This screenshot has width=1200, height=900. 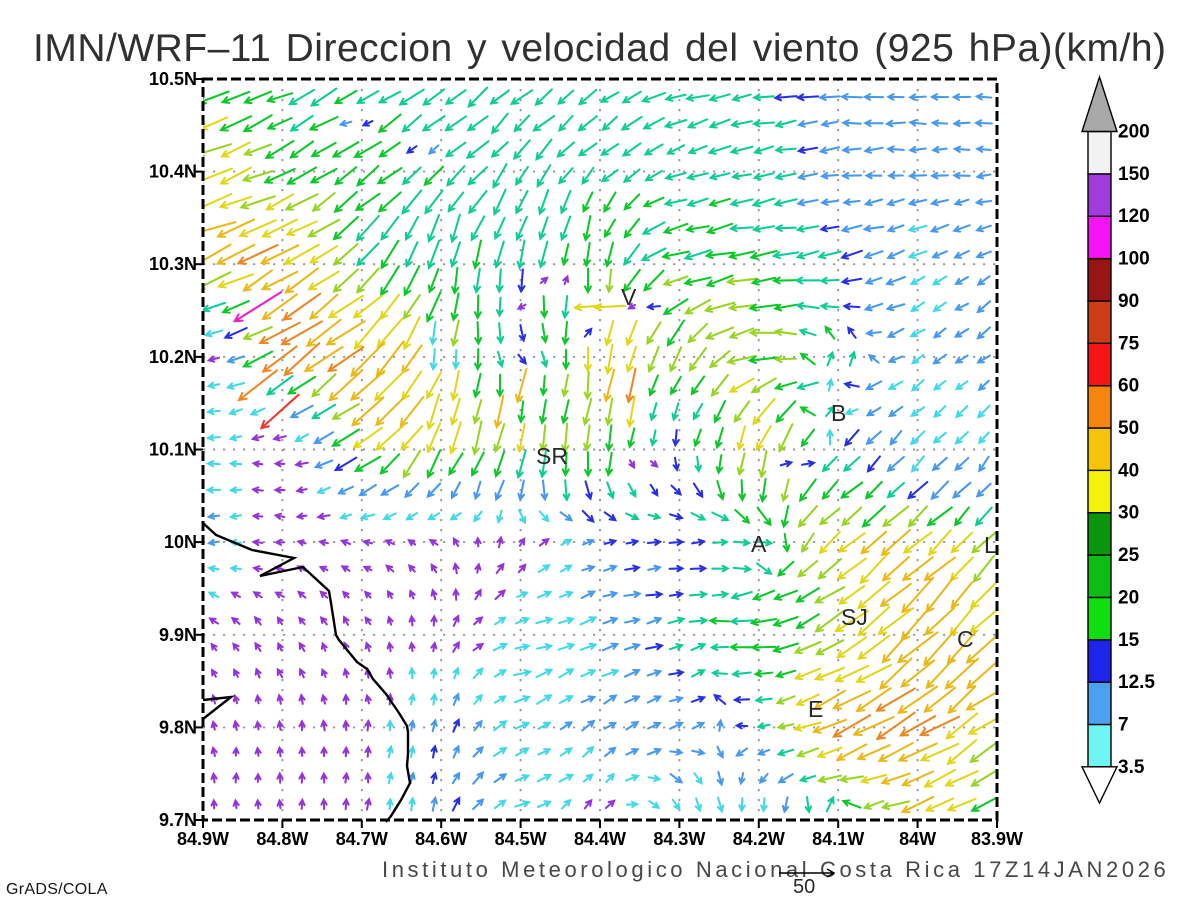 I want to click on svg-text: 10.3N, so click(x=173, y=264).